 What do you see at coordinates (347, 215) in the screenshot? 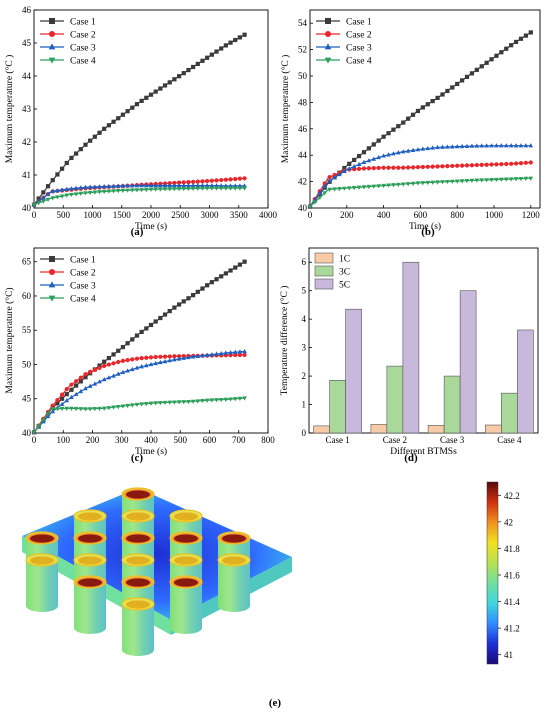
I see `x-tick-label: 200` at bounding box center [347, 215].